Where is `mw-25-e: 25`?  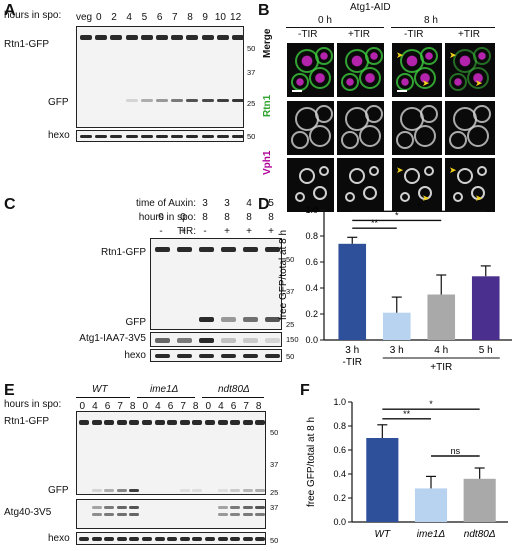 mw-25-e: 25 is located at coordinates (274, 492).